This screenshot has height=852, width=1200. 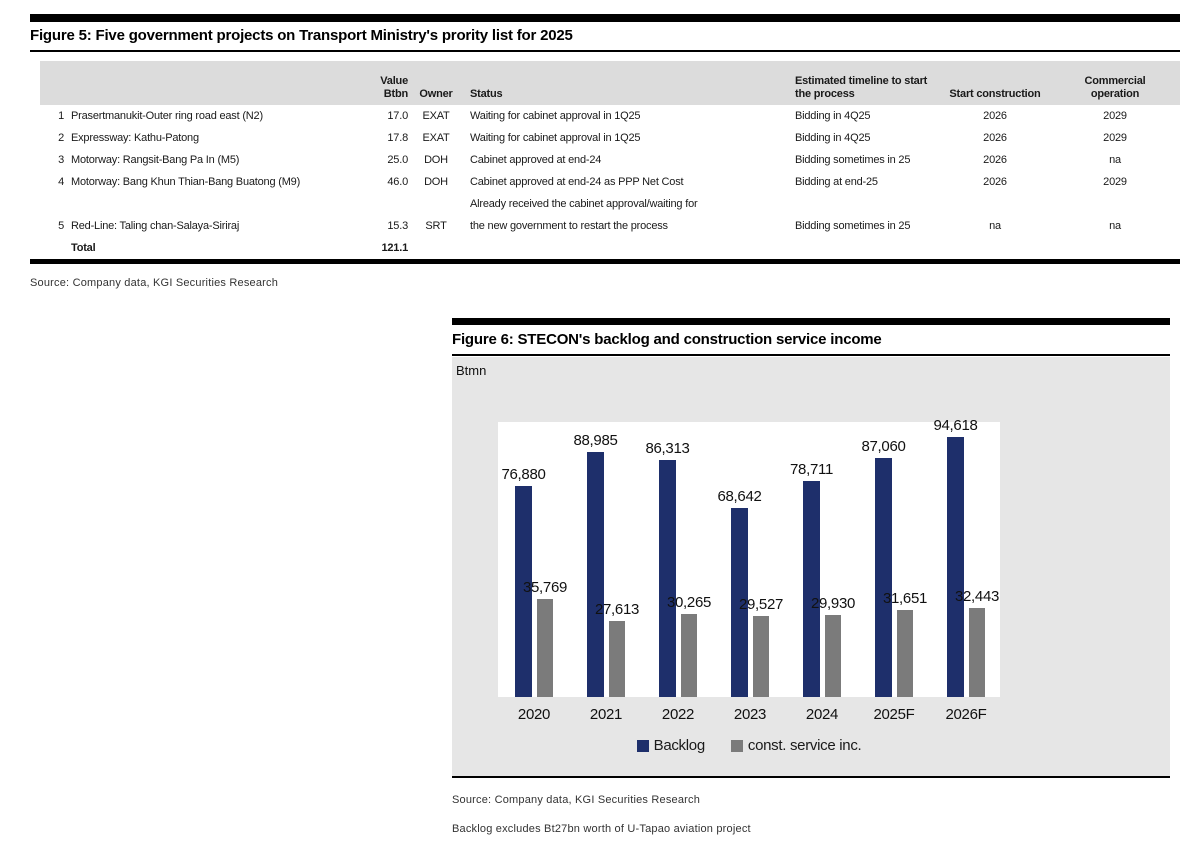 What do you see at coordinates (739, 496) in the screenshot?
I see `backlog-value-label: 68,642` at bounding box center [739, 496].